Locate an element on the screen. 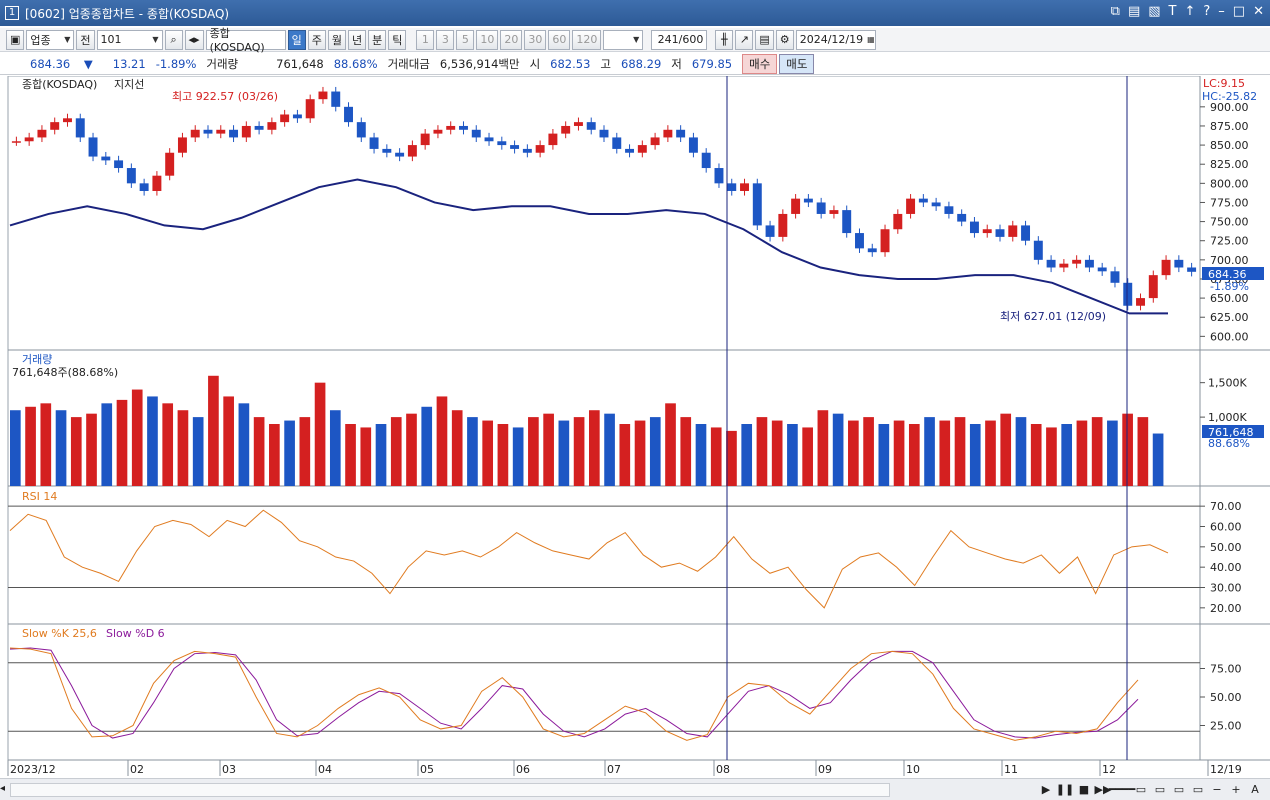  index-name-field: 종합(KOSDAQ) is located at coordinates (245, 40).